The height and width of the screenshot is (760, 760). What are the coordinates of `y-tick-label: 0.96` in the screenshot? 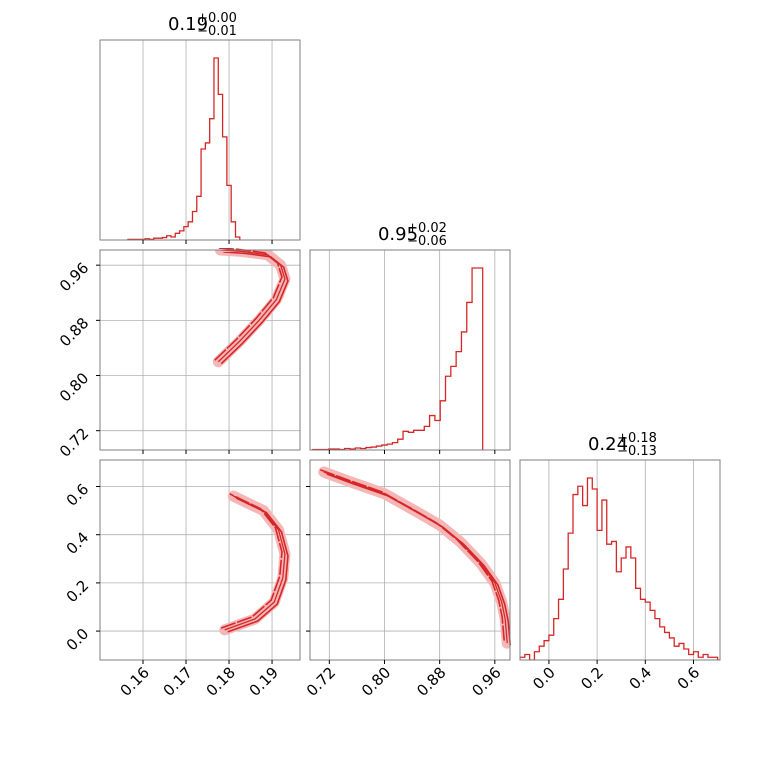 It's located at (74, 277).